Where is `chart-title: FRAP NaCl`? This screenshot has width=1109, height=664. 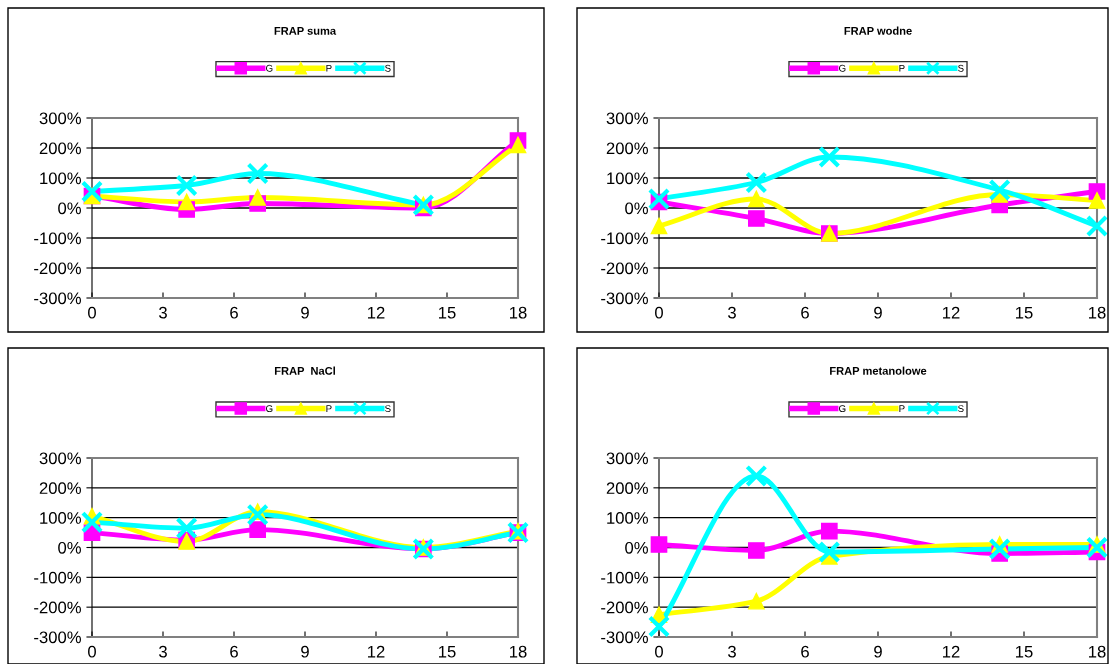
chart-title: FRAP NaCl is located at coordinates (304, 370).